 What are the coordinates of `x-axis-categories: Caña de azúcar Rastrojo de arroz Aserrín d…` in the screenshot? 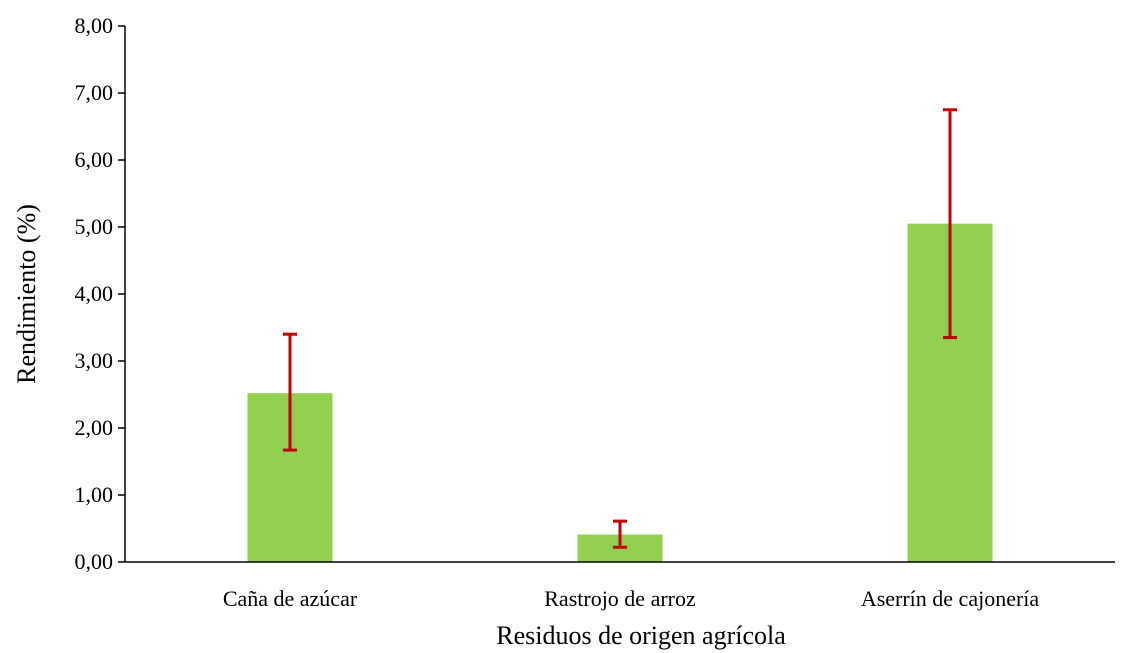 It's located at (631, 598).